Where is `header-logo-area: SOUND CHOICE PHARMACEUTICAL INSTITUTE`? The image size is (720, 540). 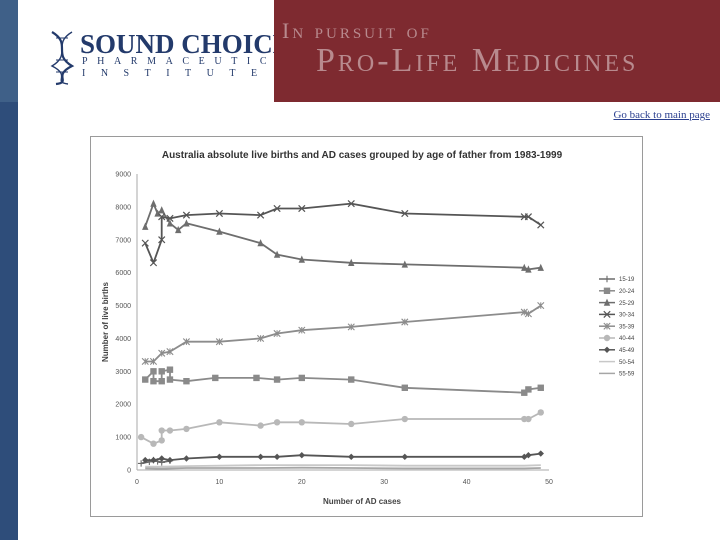 header-logo-area: SOUND CHOICE PHARMACEUTICAL INSTITUTE is located at coordinates (158, 51).